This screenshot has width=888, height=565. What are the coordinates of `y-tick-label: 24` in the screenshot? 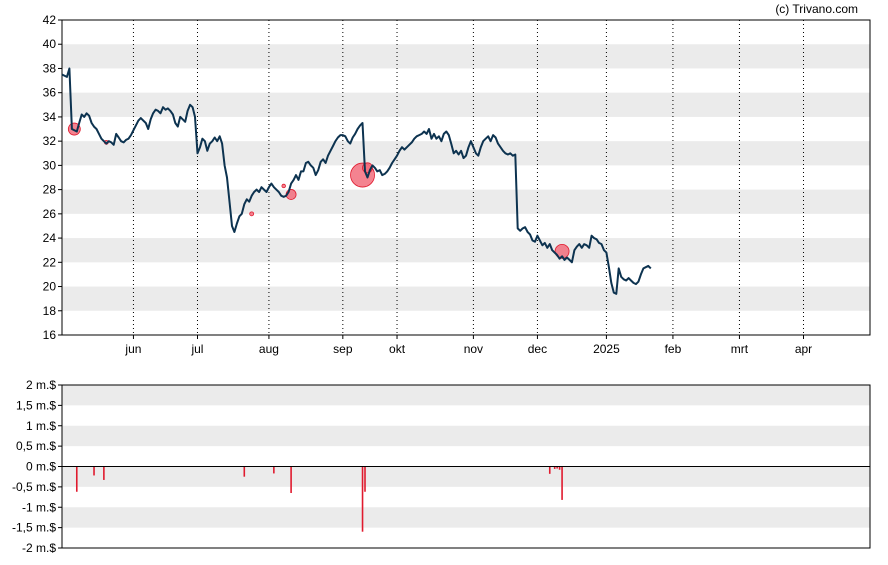 It's located at (50, 238).